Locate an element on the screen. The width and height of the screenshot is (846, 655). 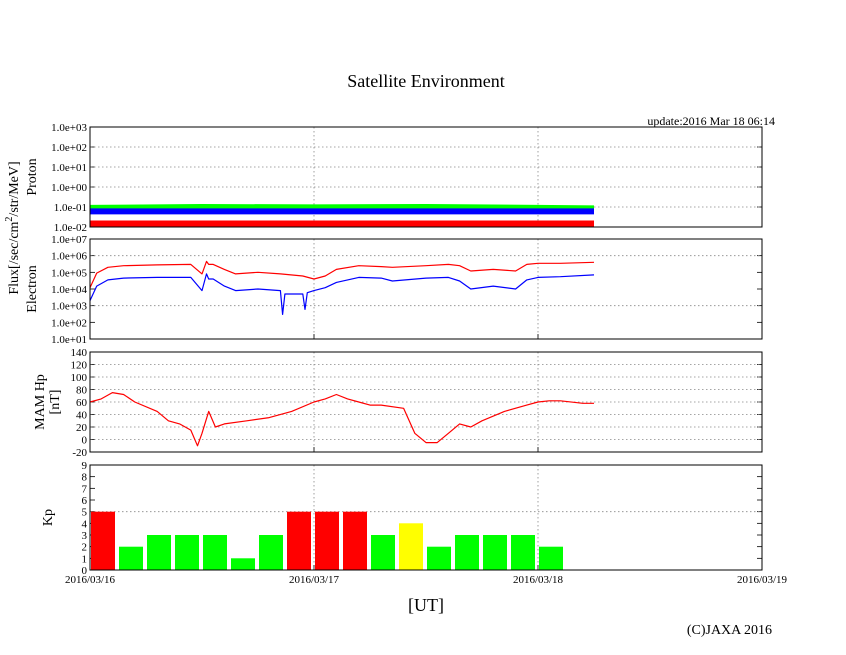
x-axis-label: [UT] is located at coordinates (426, 605).